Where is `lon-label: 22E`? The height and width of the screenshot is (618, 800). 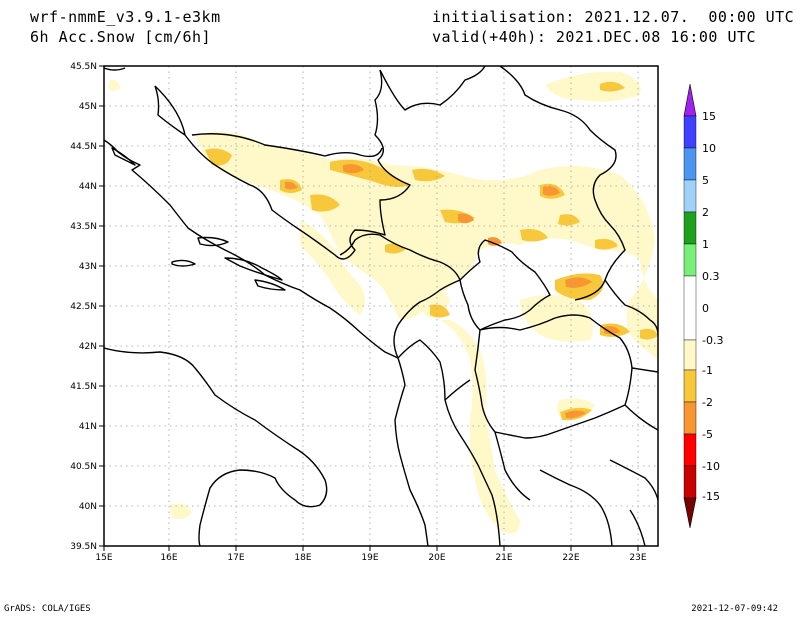 lon-label: 22E is located at coordinates (570, 558).